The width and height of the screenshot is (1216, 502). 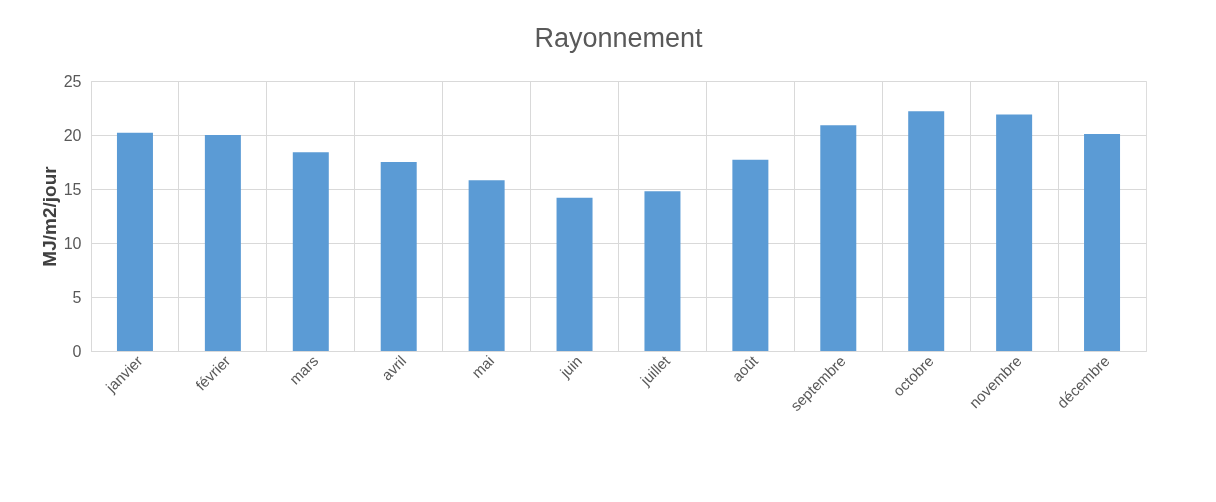 What do you see at coordinates (619, 38) in the screenshot?
I see `chart-title: Rayonnement` at bounding box center [619, 38].